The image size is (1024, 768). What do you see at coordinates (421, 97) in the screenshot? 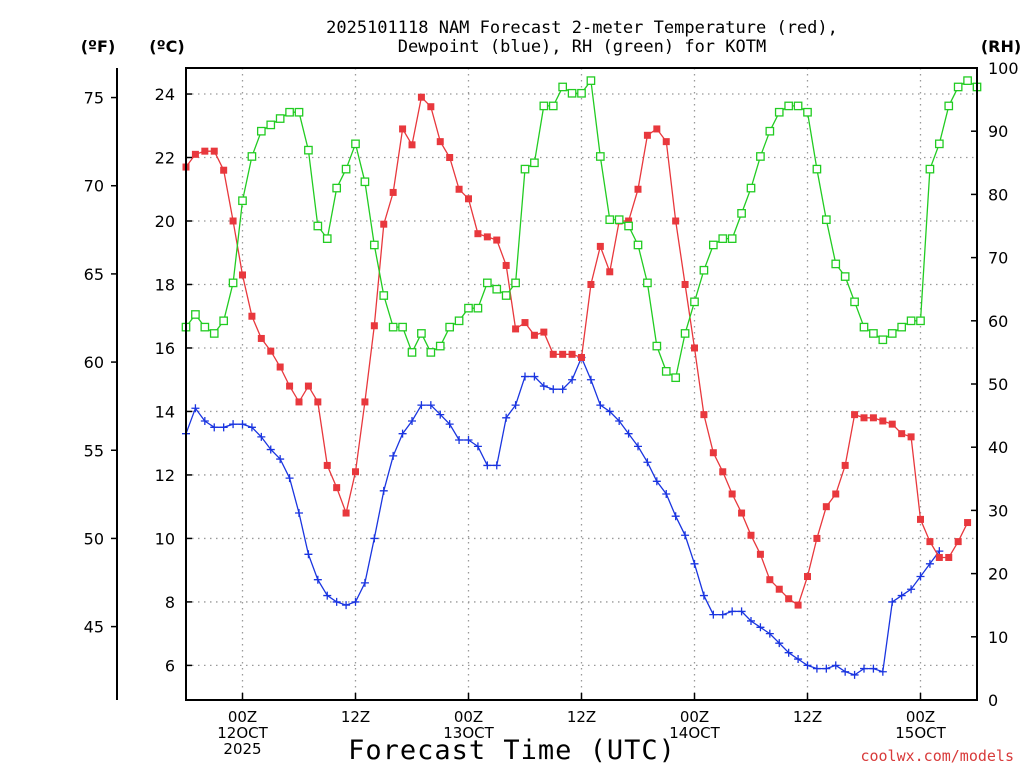
I see `2-meter-temperature-point-25` at bounding box center [421, 97].